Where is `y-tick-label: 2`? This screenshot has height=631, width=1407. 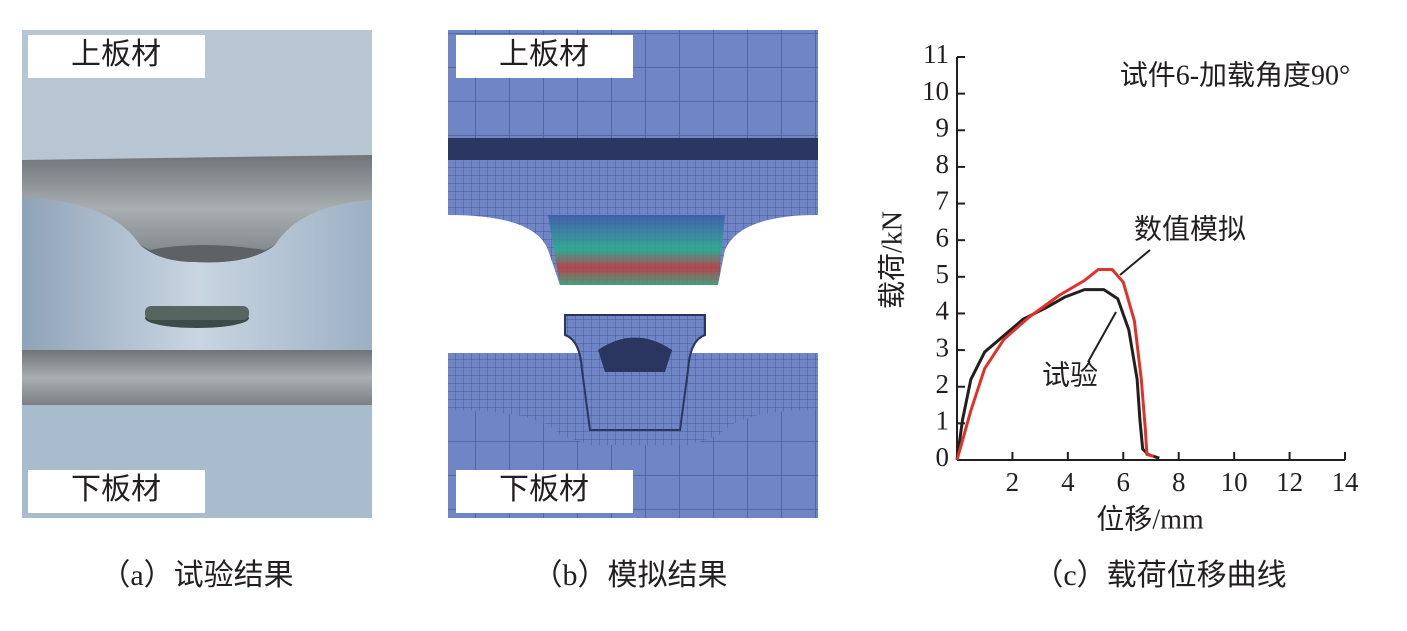
y-tick-label: 2 is located at coordinates (943, 384).